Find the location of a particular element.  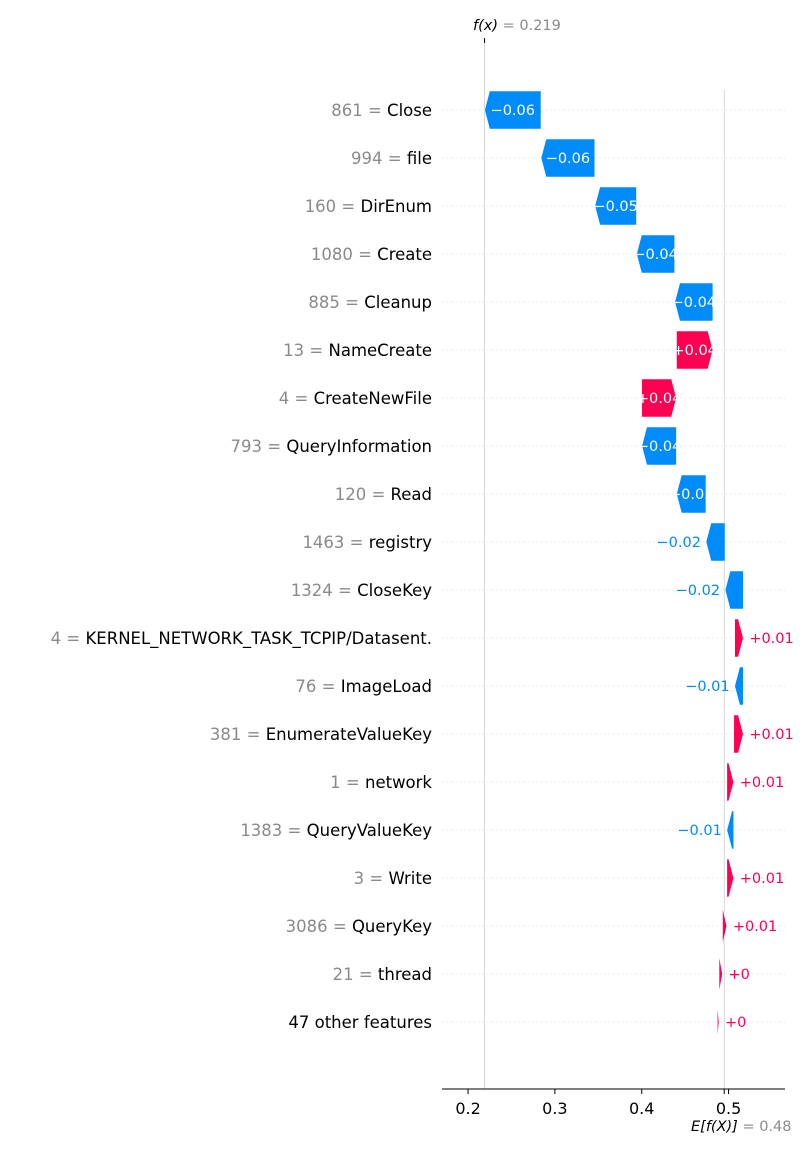

bar-namecreate is located at coordinates (695, 350).